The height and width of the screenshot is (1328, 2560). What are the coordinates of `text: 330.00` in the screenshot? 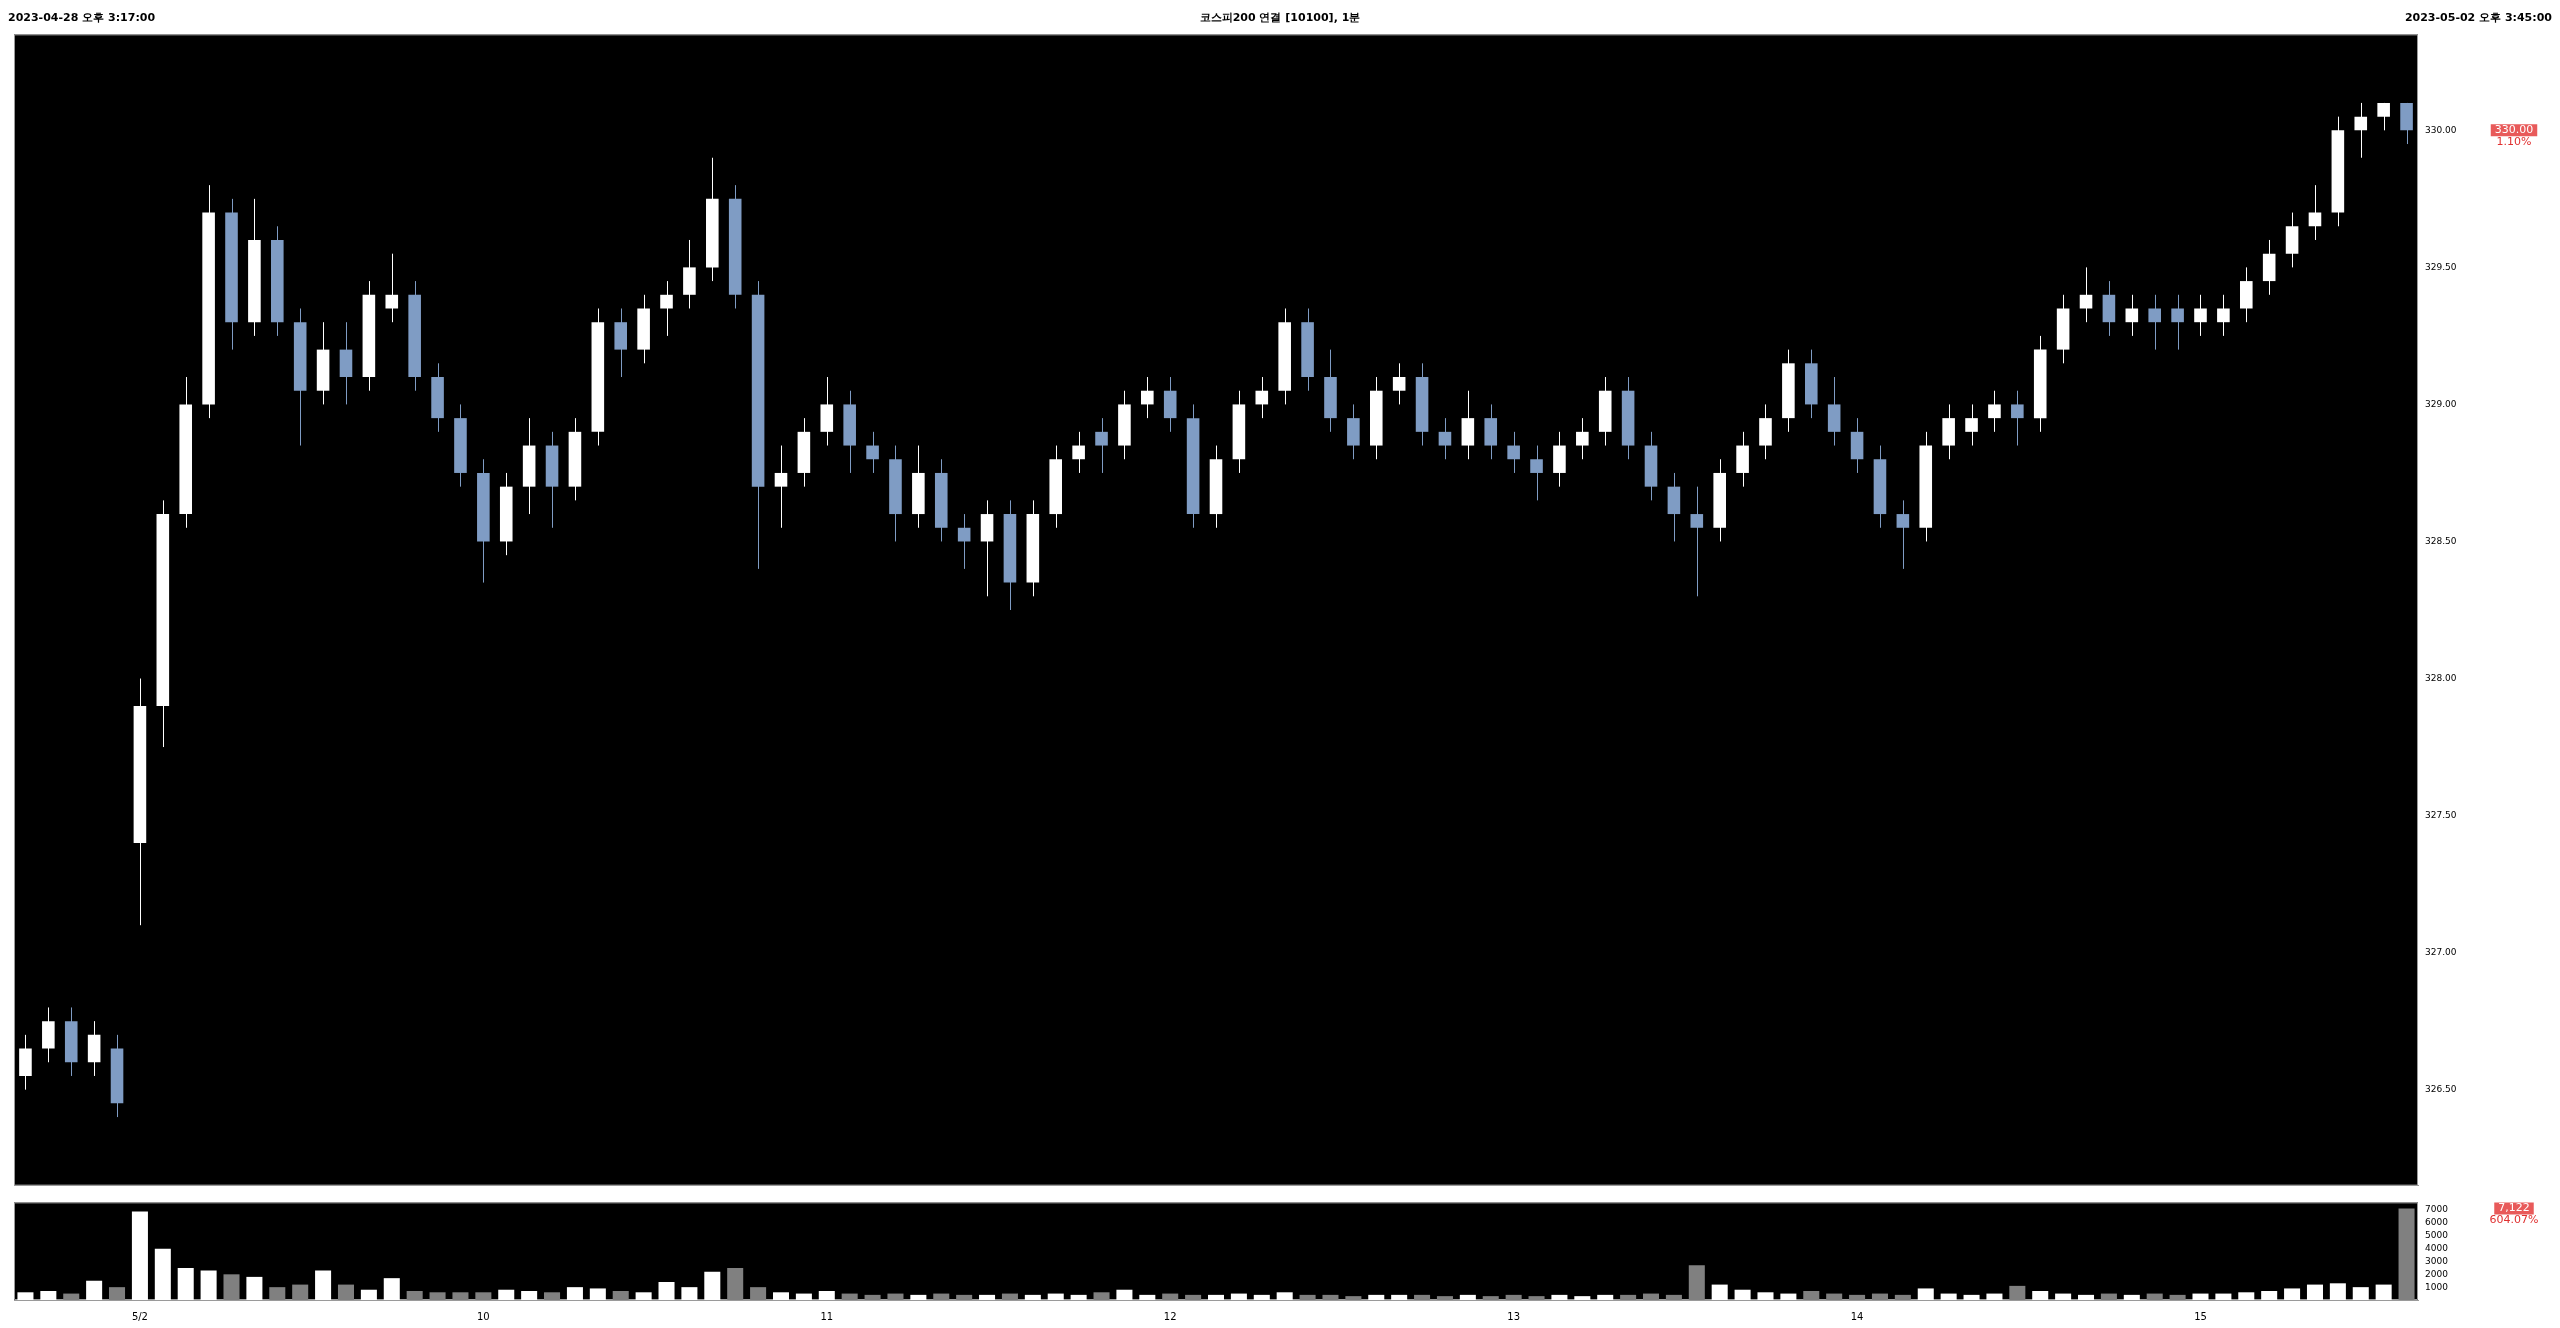 It's located at (2514, 130).